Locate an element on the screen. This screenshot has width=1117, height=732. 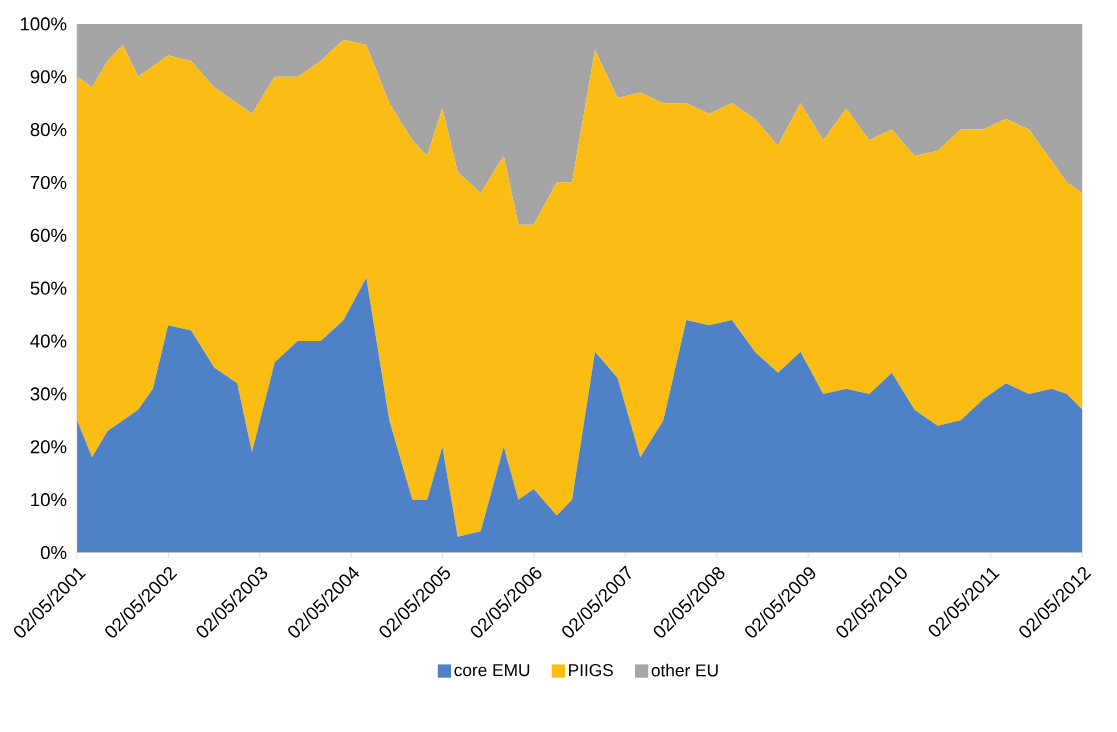
y-tick-label: 30% is located at coordinates (48, 394).